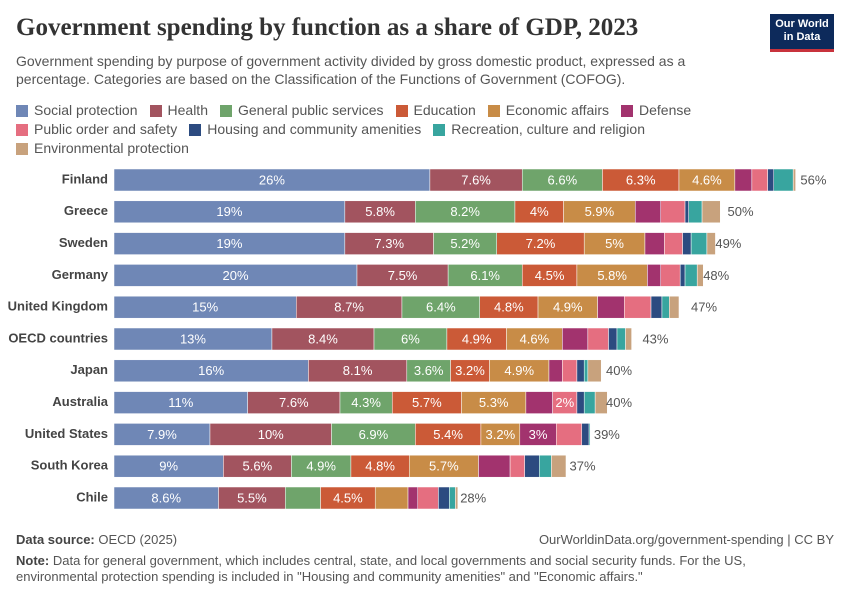 This screenshot has width=850, height=600. Describe the element at coordinates (476, 179) in the screenshot. I see `value-label: 7.6%` at that location.